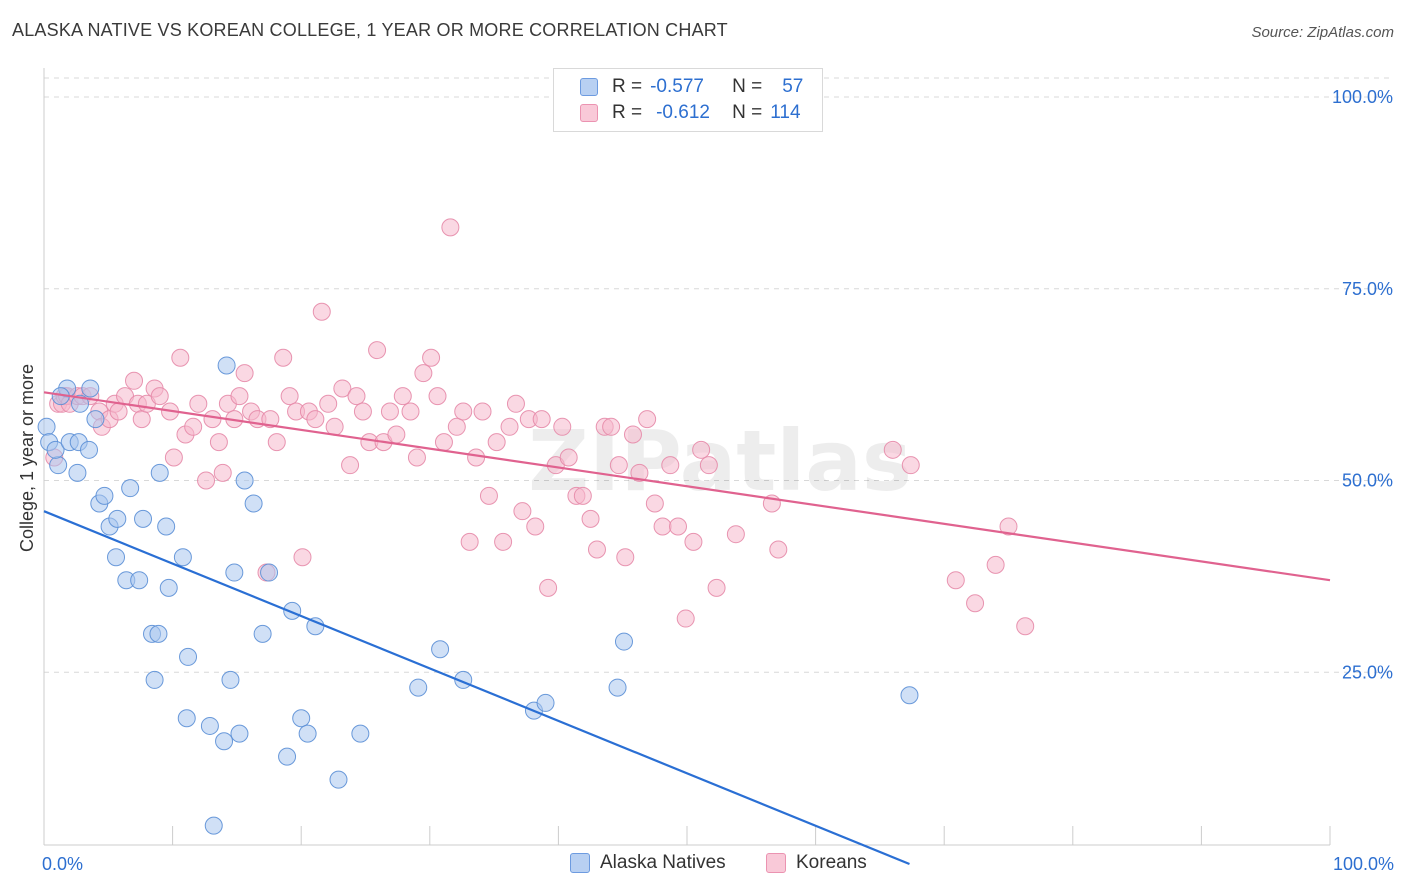 Image resolution: width=1406 pixels, height=892 pixels. Describe the element at coordinates (1367, 672) in the screenshot. I see `y-tick-label: 25.0%` at that location.